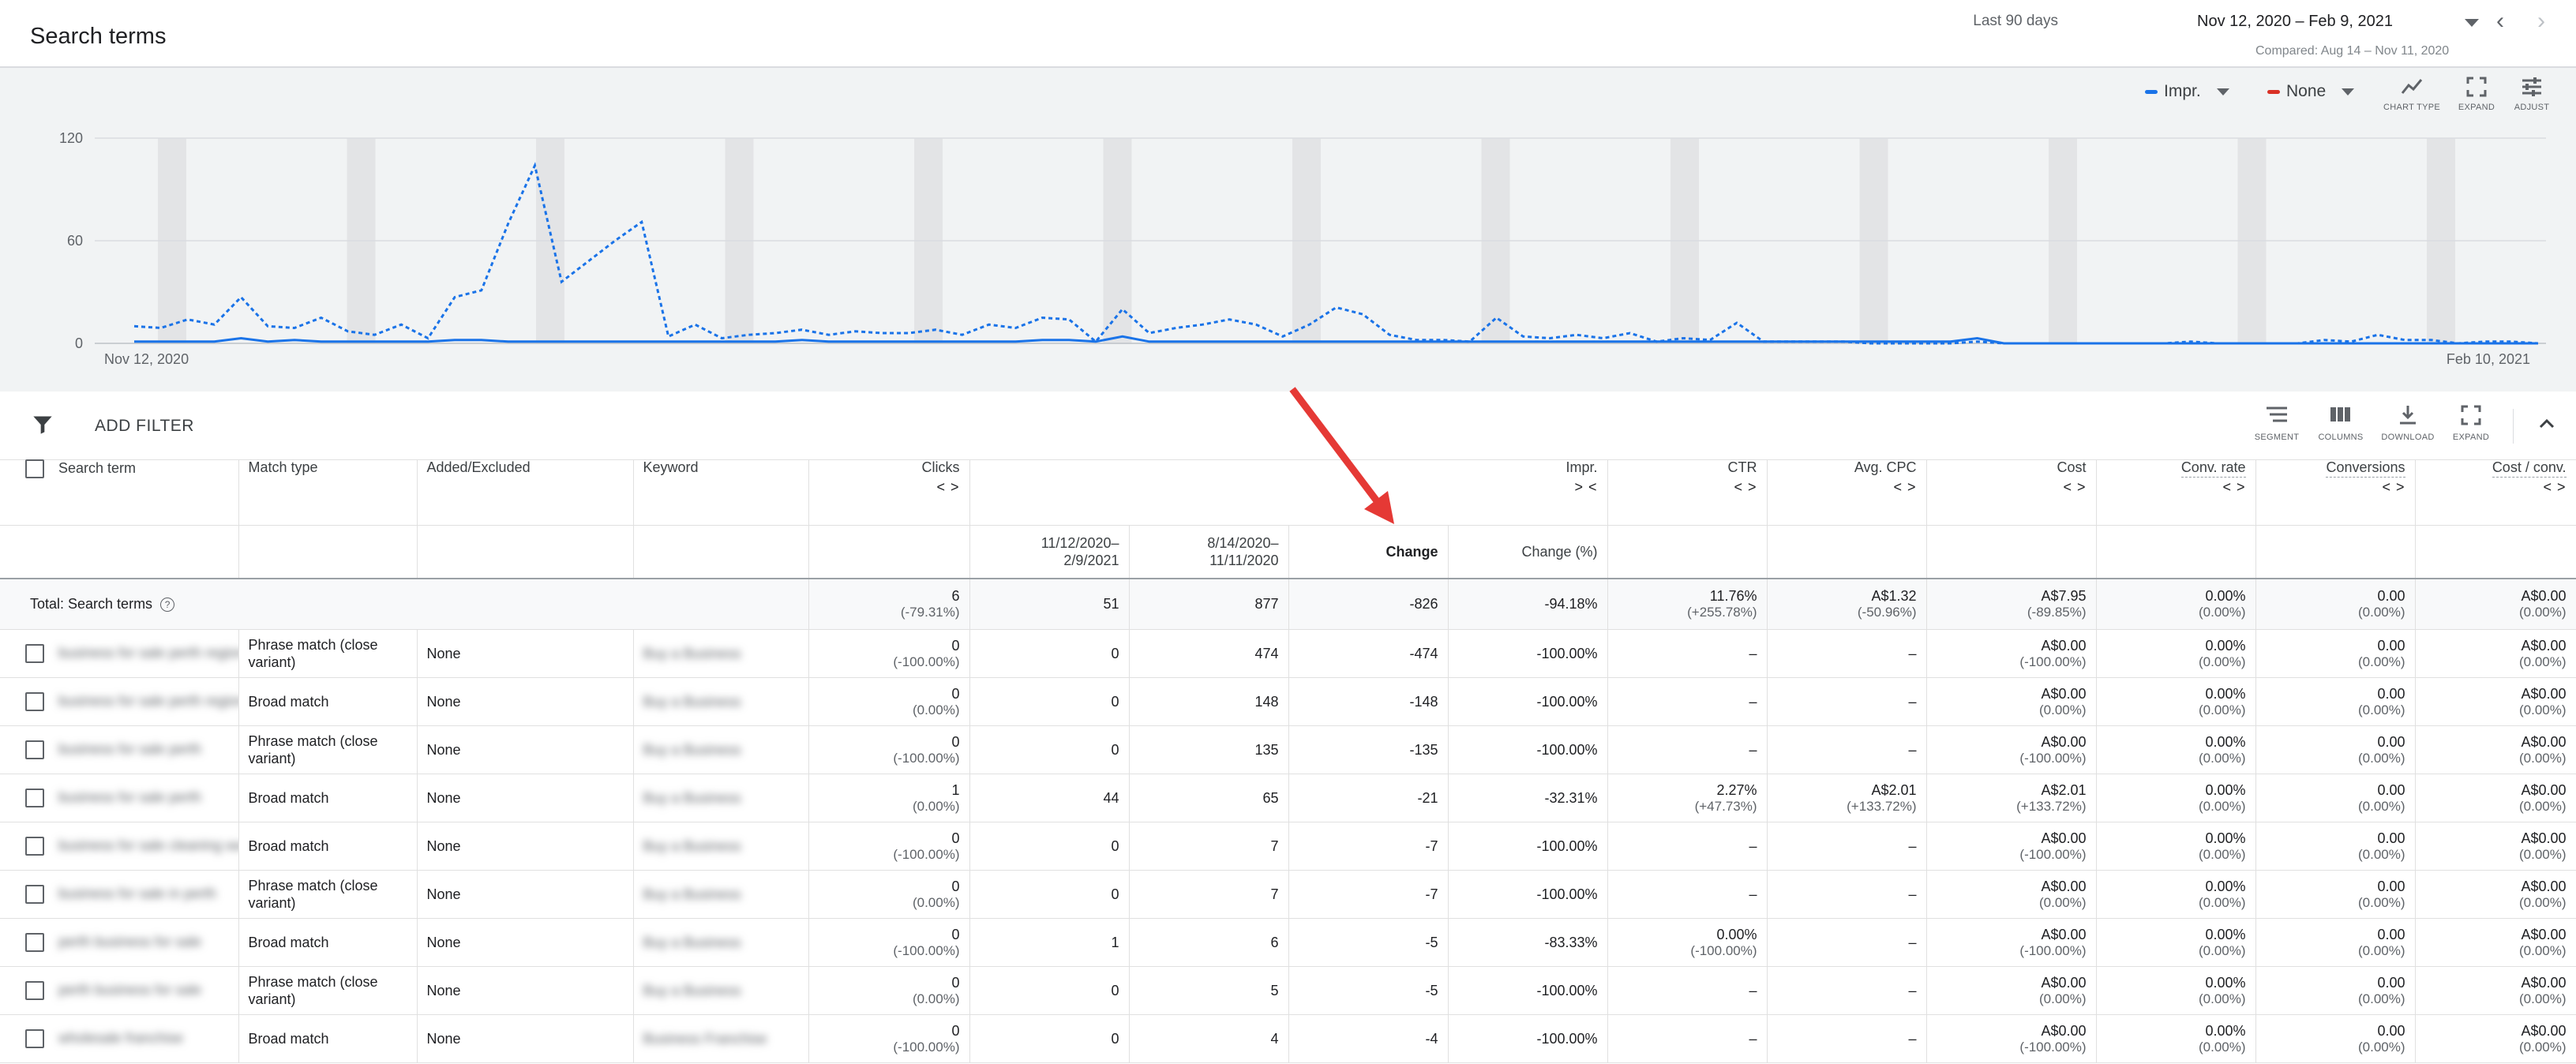  Describe the element at coordinates (2531, 94) in the screenshot. I see `chart-adjust-button: ADJUST` at that location.